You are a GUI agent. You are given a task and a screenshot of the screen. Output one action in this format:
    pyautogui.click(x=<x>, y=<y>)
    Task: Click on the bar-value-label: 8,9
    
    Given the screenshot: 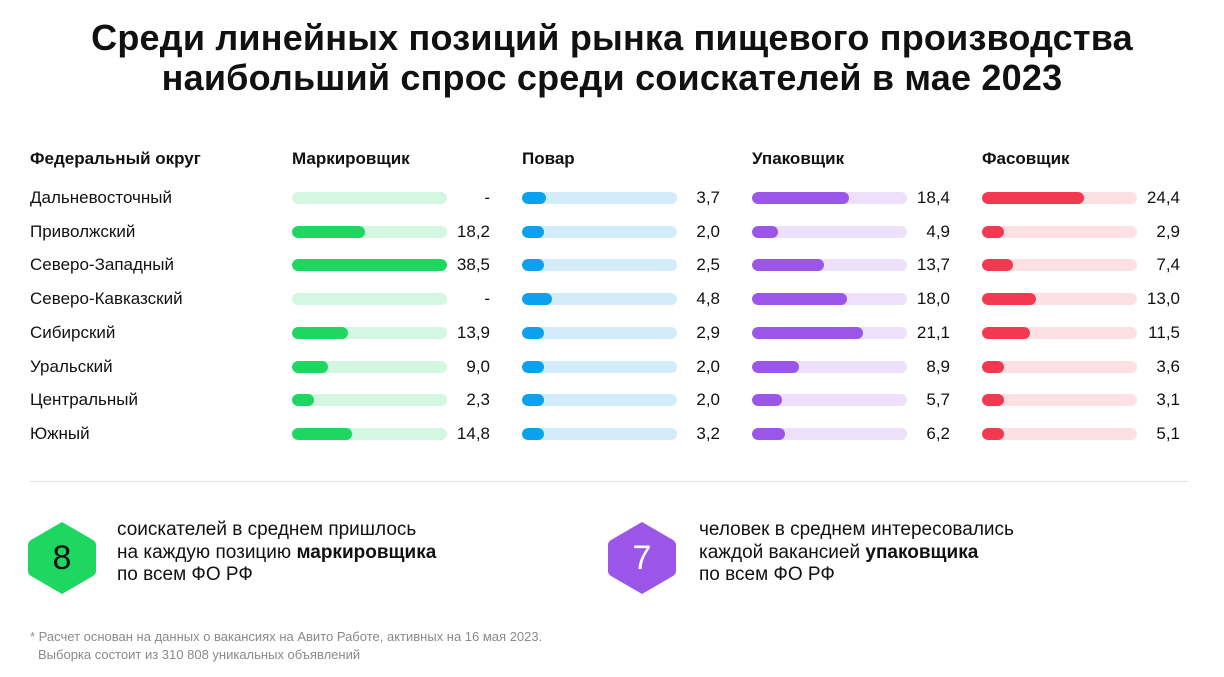 What is the action you would take?
    pyautogui.click(x=938, y=366)
    